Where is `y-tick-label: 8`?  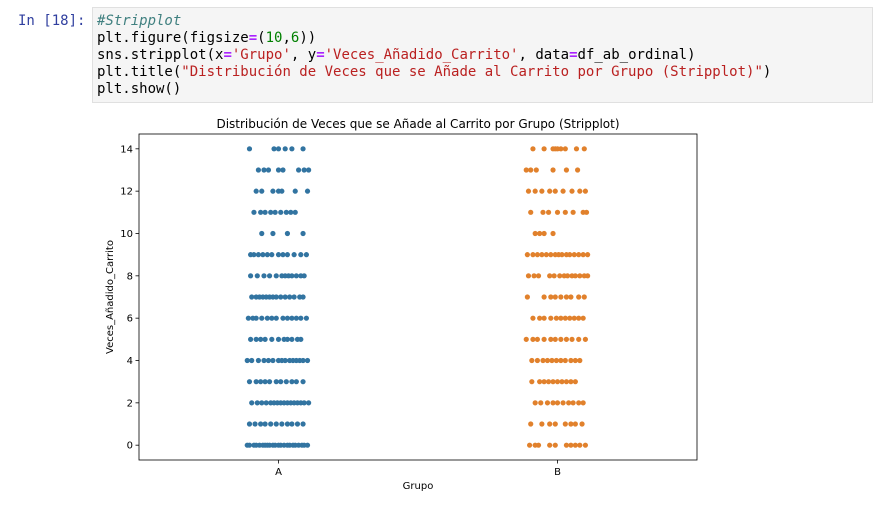 y-tick-label: 8 is located at coordinates (130, 276).